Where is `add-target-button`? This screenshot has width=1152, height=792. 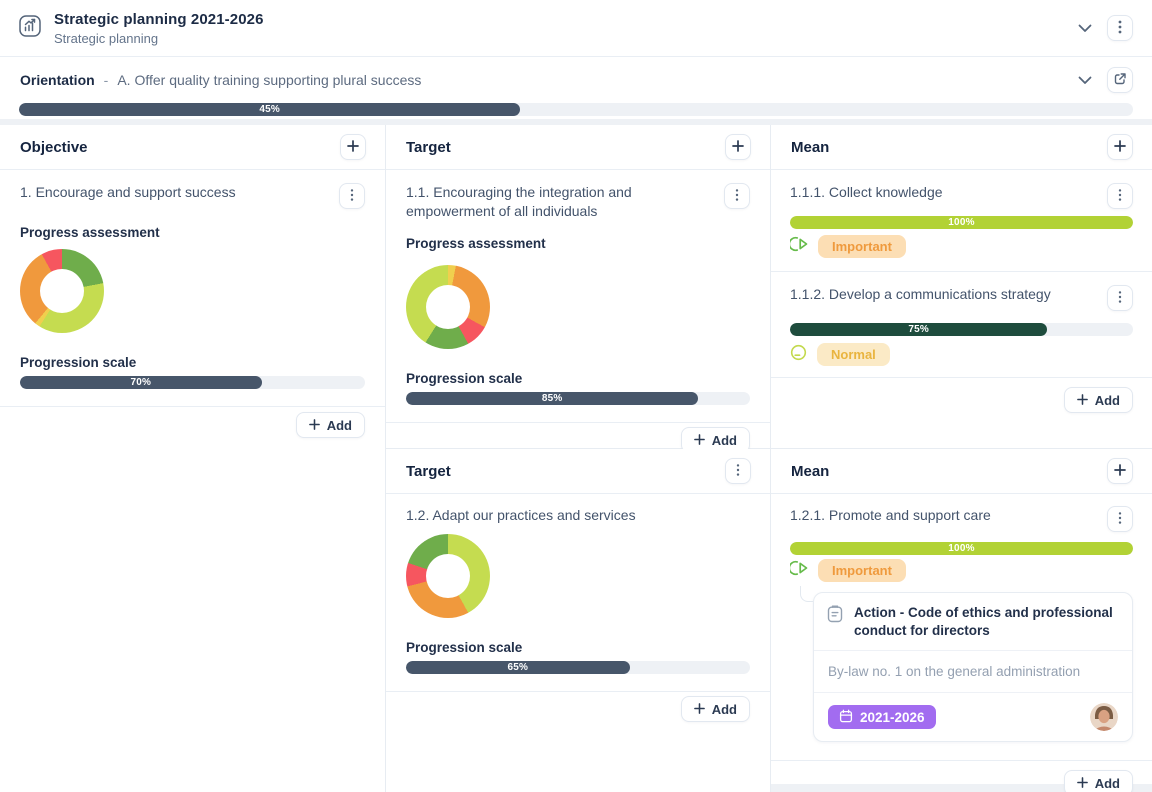
add-target-button is located at coordinates (738, 147).